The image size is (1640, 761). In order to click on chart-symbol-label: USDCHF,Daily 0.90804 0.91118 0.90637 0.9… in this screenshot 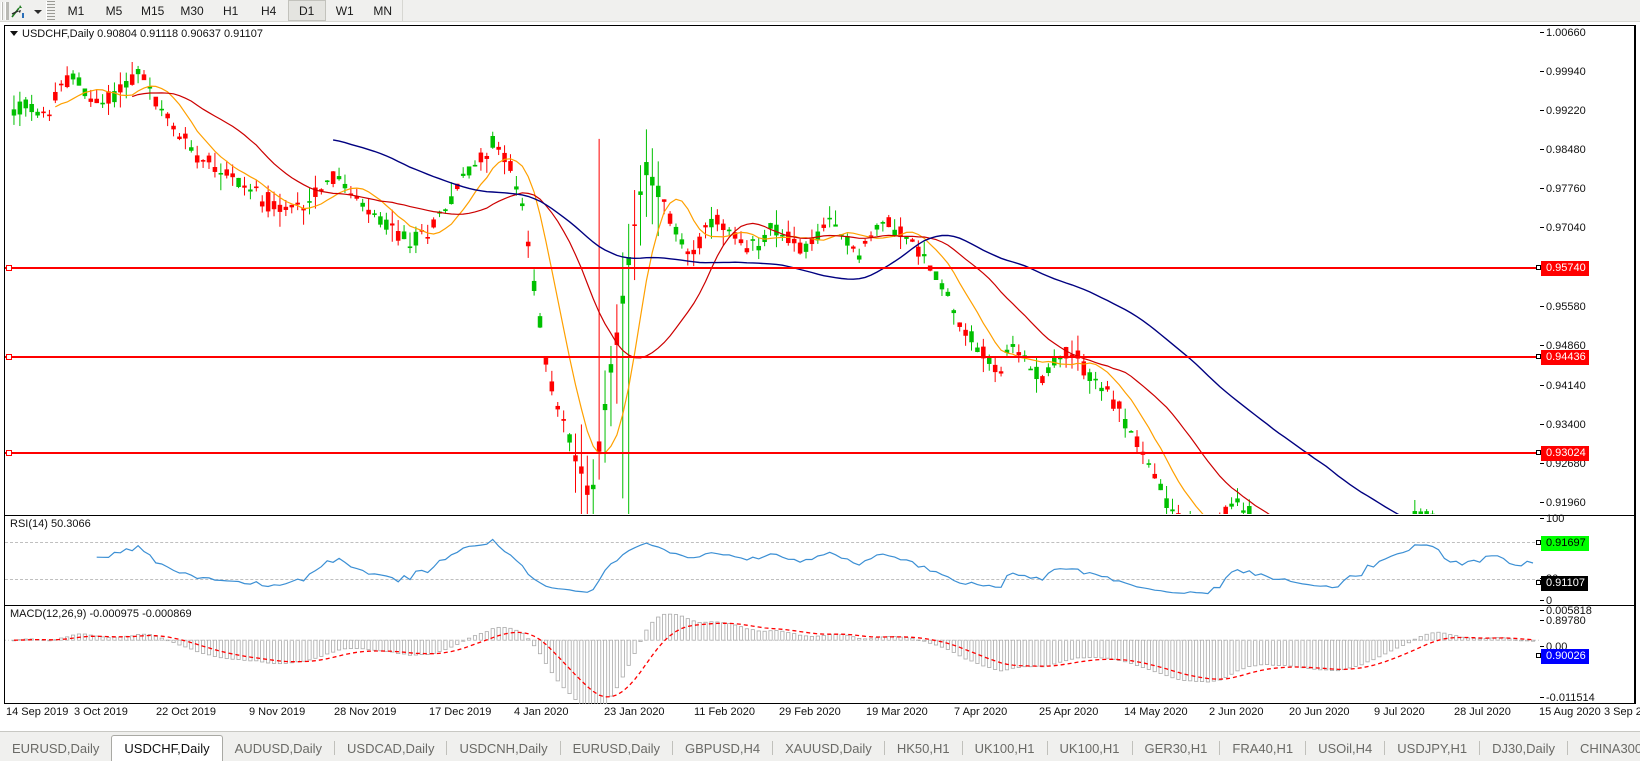, I will do `click(136, 34)`.